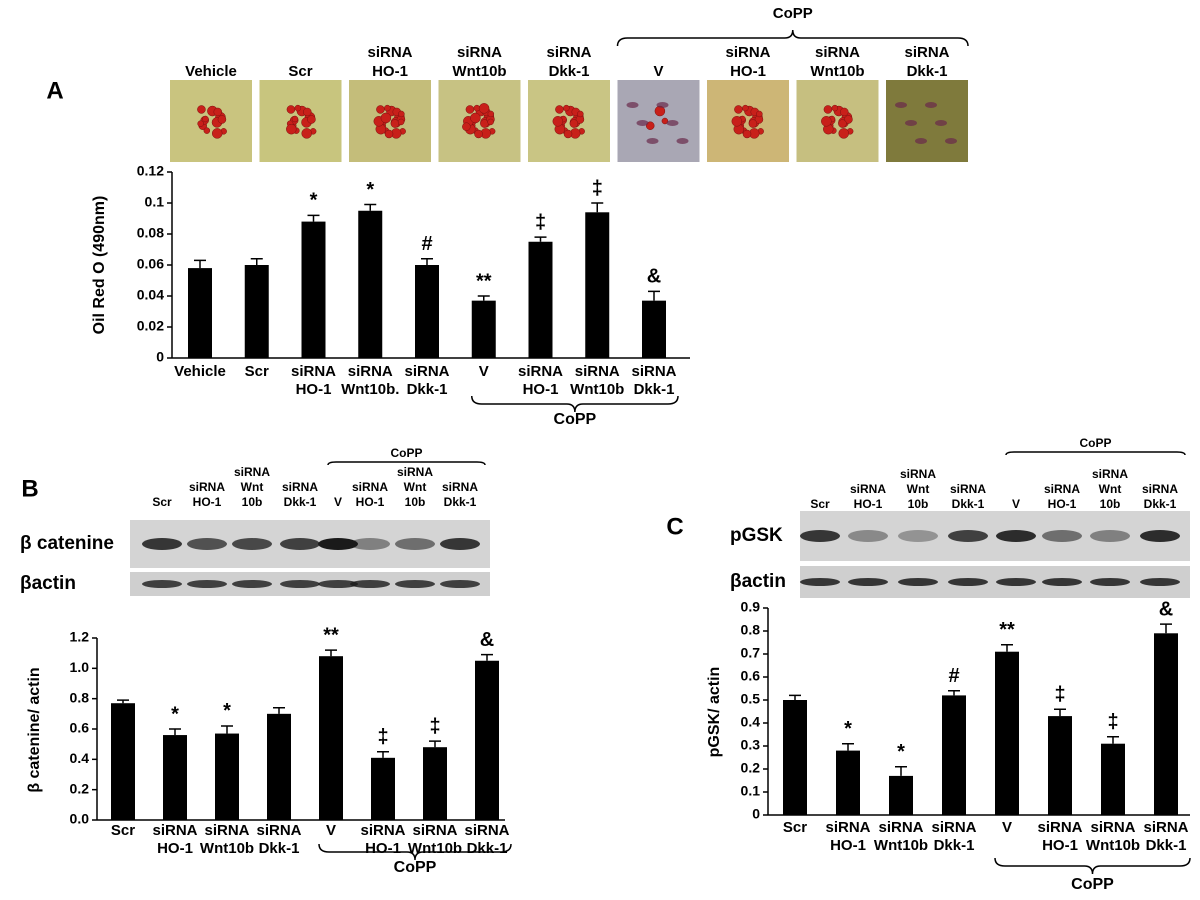 Image resolution: width=1200 pixels, height=900 pixels. What do you see at coordinates (300, 71) in the screenshot?
I see `image-label: Scr` at bounding box center [300, 71].